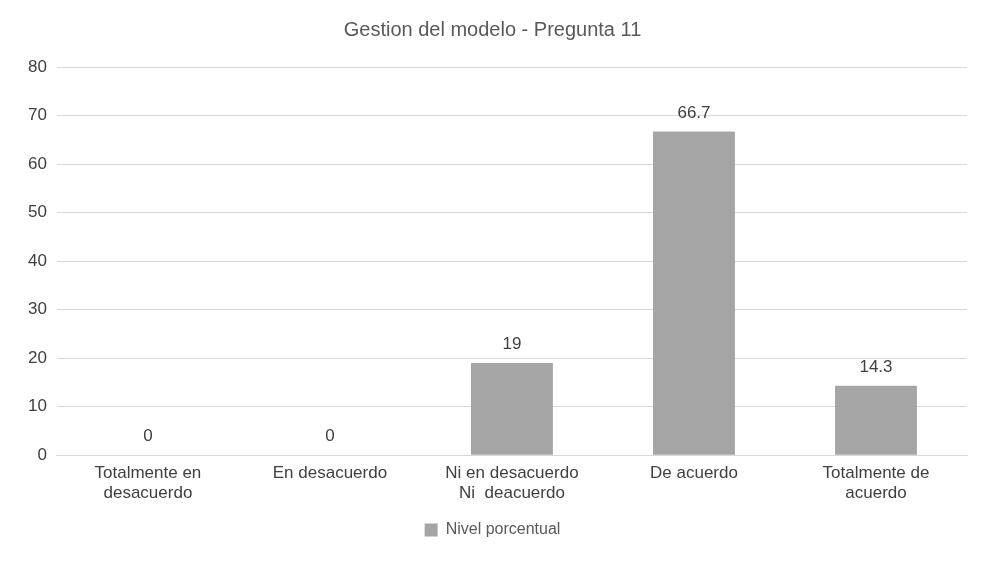  Describe the element at coordinates (876, 483) in the screenshot. I see `x-tick-label: Totalmente de acuerdo` at that location.